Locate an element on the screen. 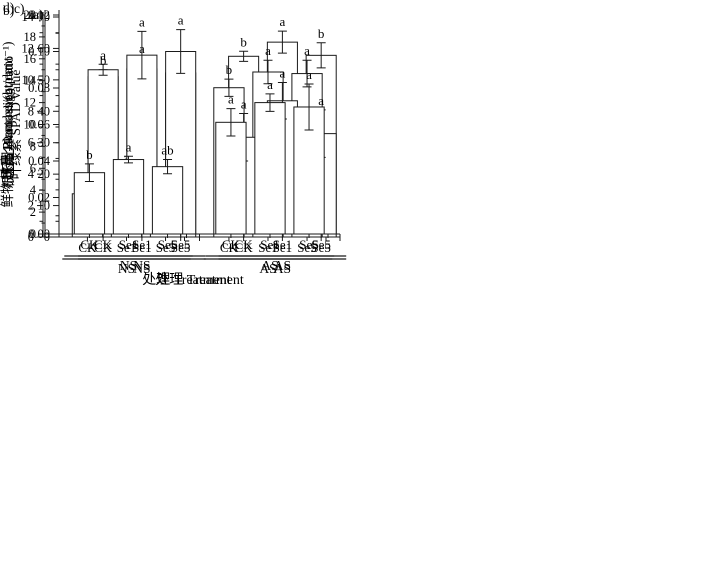 The image size is (715, 575). y-tick-label: 14 is located at coordinates (28, 17).